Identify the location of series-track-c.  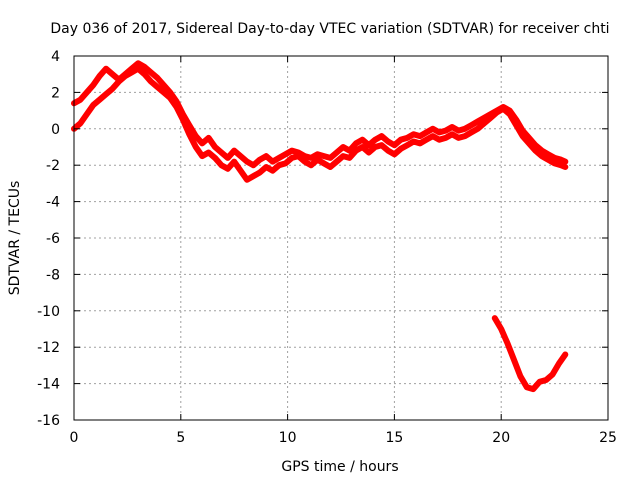
(530, 354).